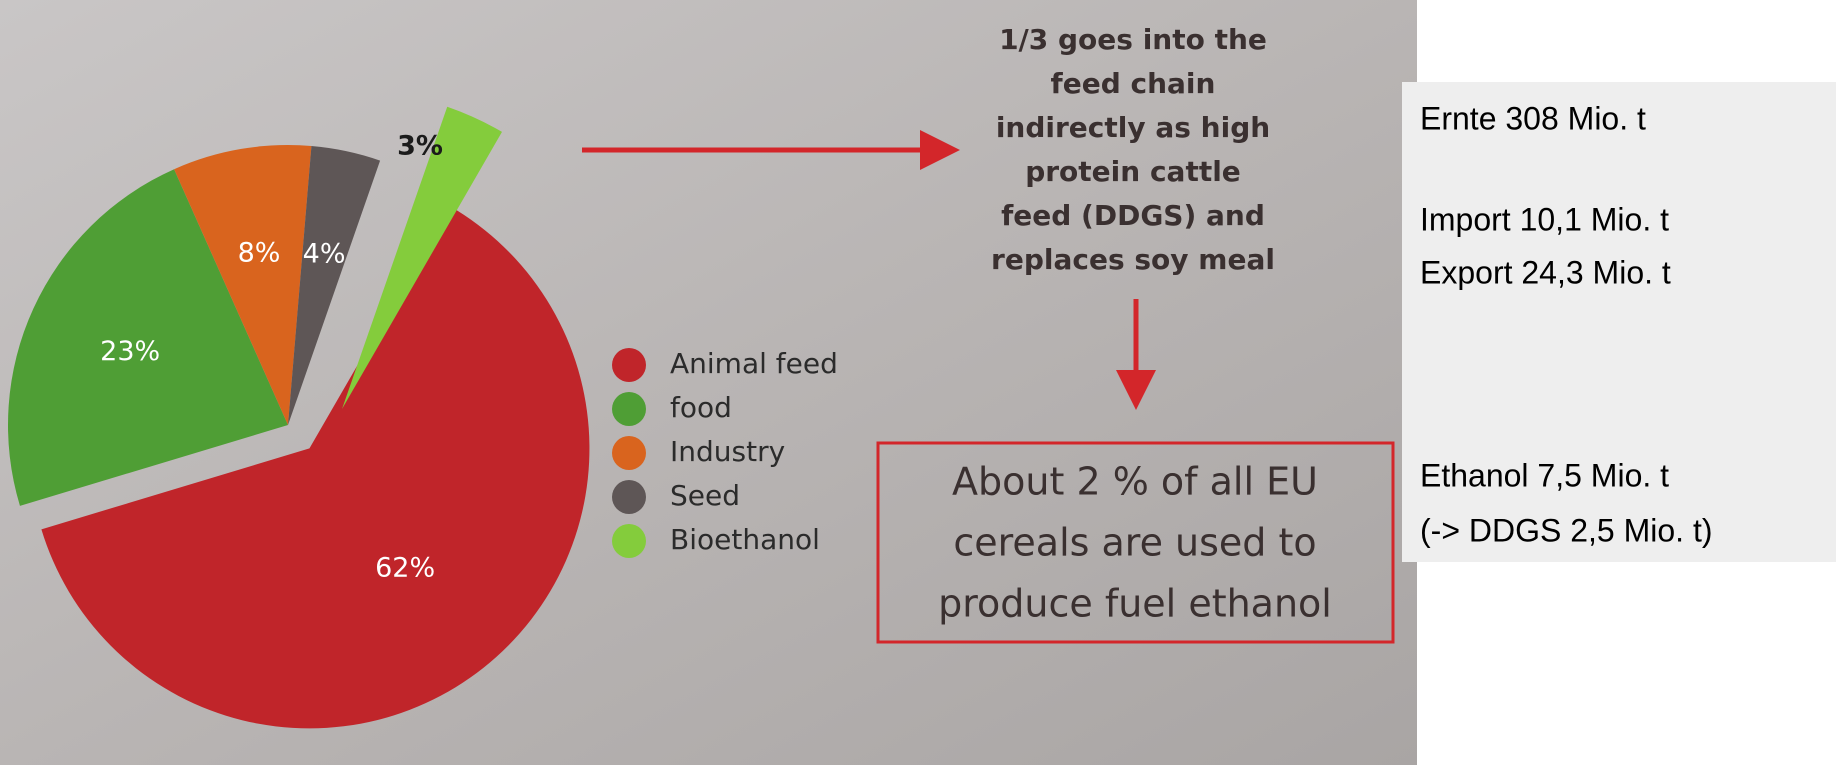 The height and width of the screenshot is (769, 1836). What do you see at coordinates (1545, 272) in the screenshot?
I see `side-note: Export 24,3 Mio. t` at bounding box center [1545, 272].